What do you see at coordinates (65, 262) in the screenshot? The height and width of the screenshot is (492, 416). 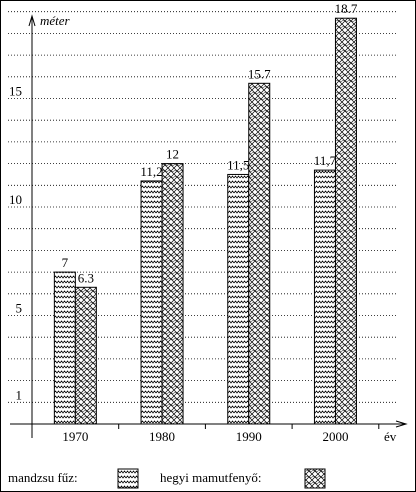 I see `data-label: 7` at bounding box center [65, 262].